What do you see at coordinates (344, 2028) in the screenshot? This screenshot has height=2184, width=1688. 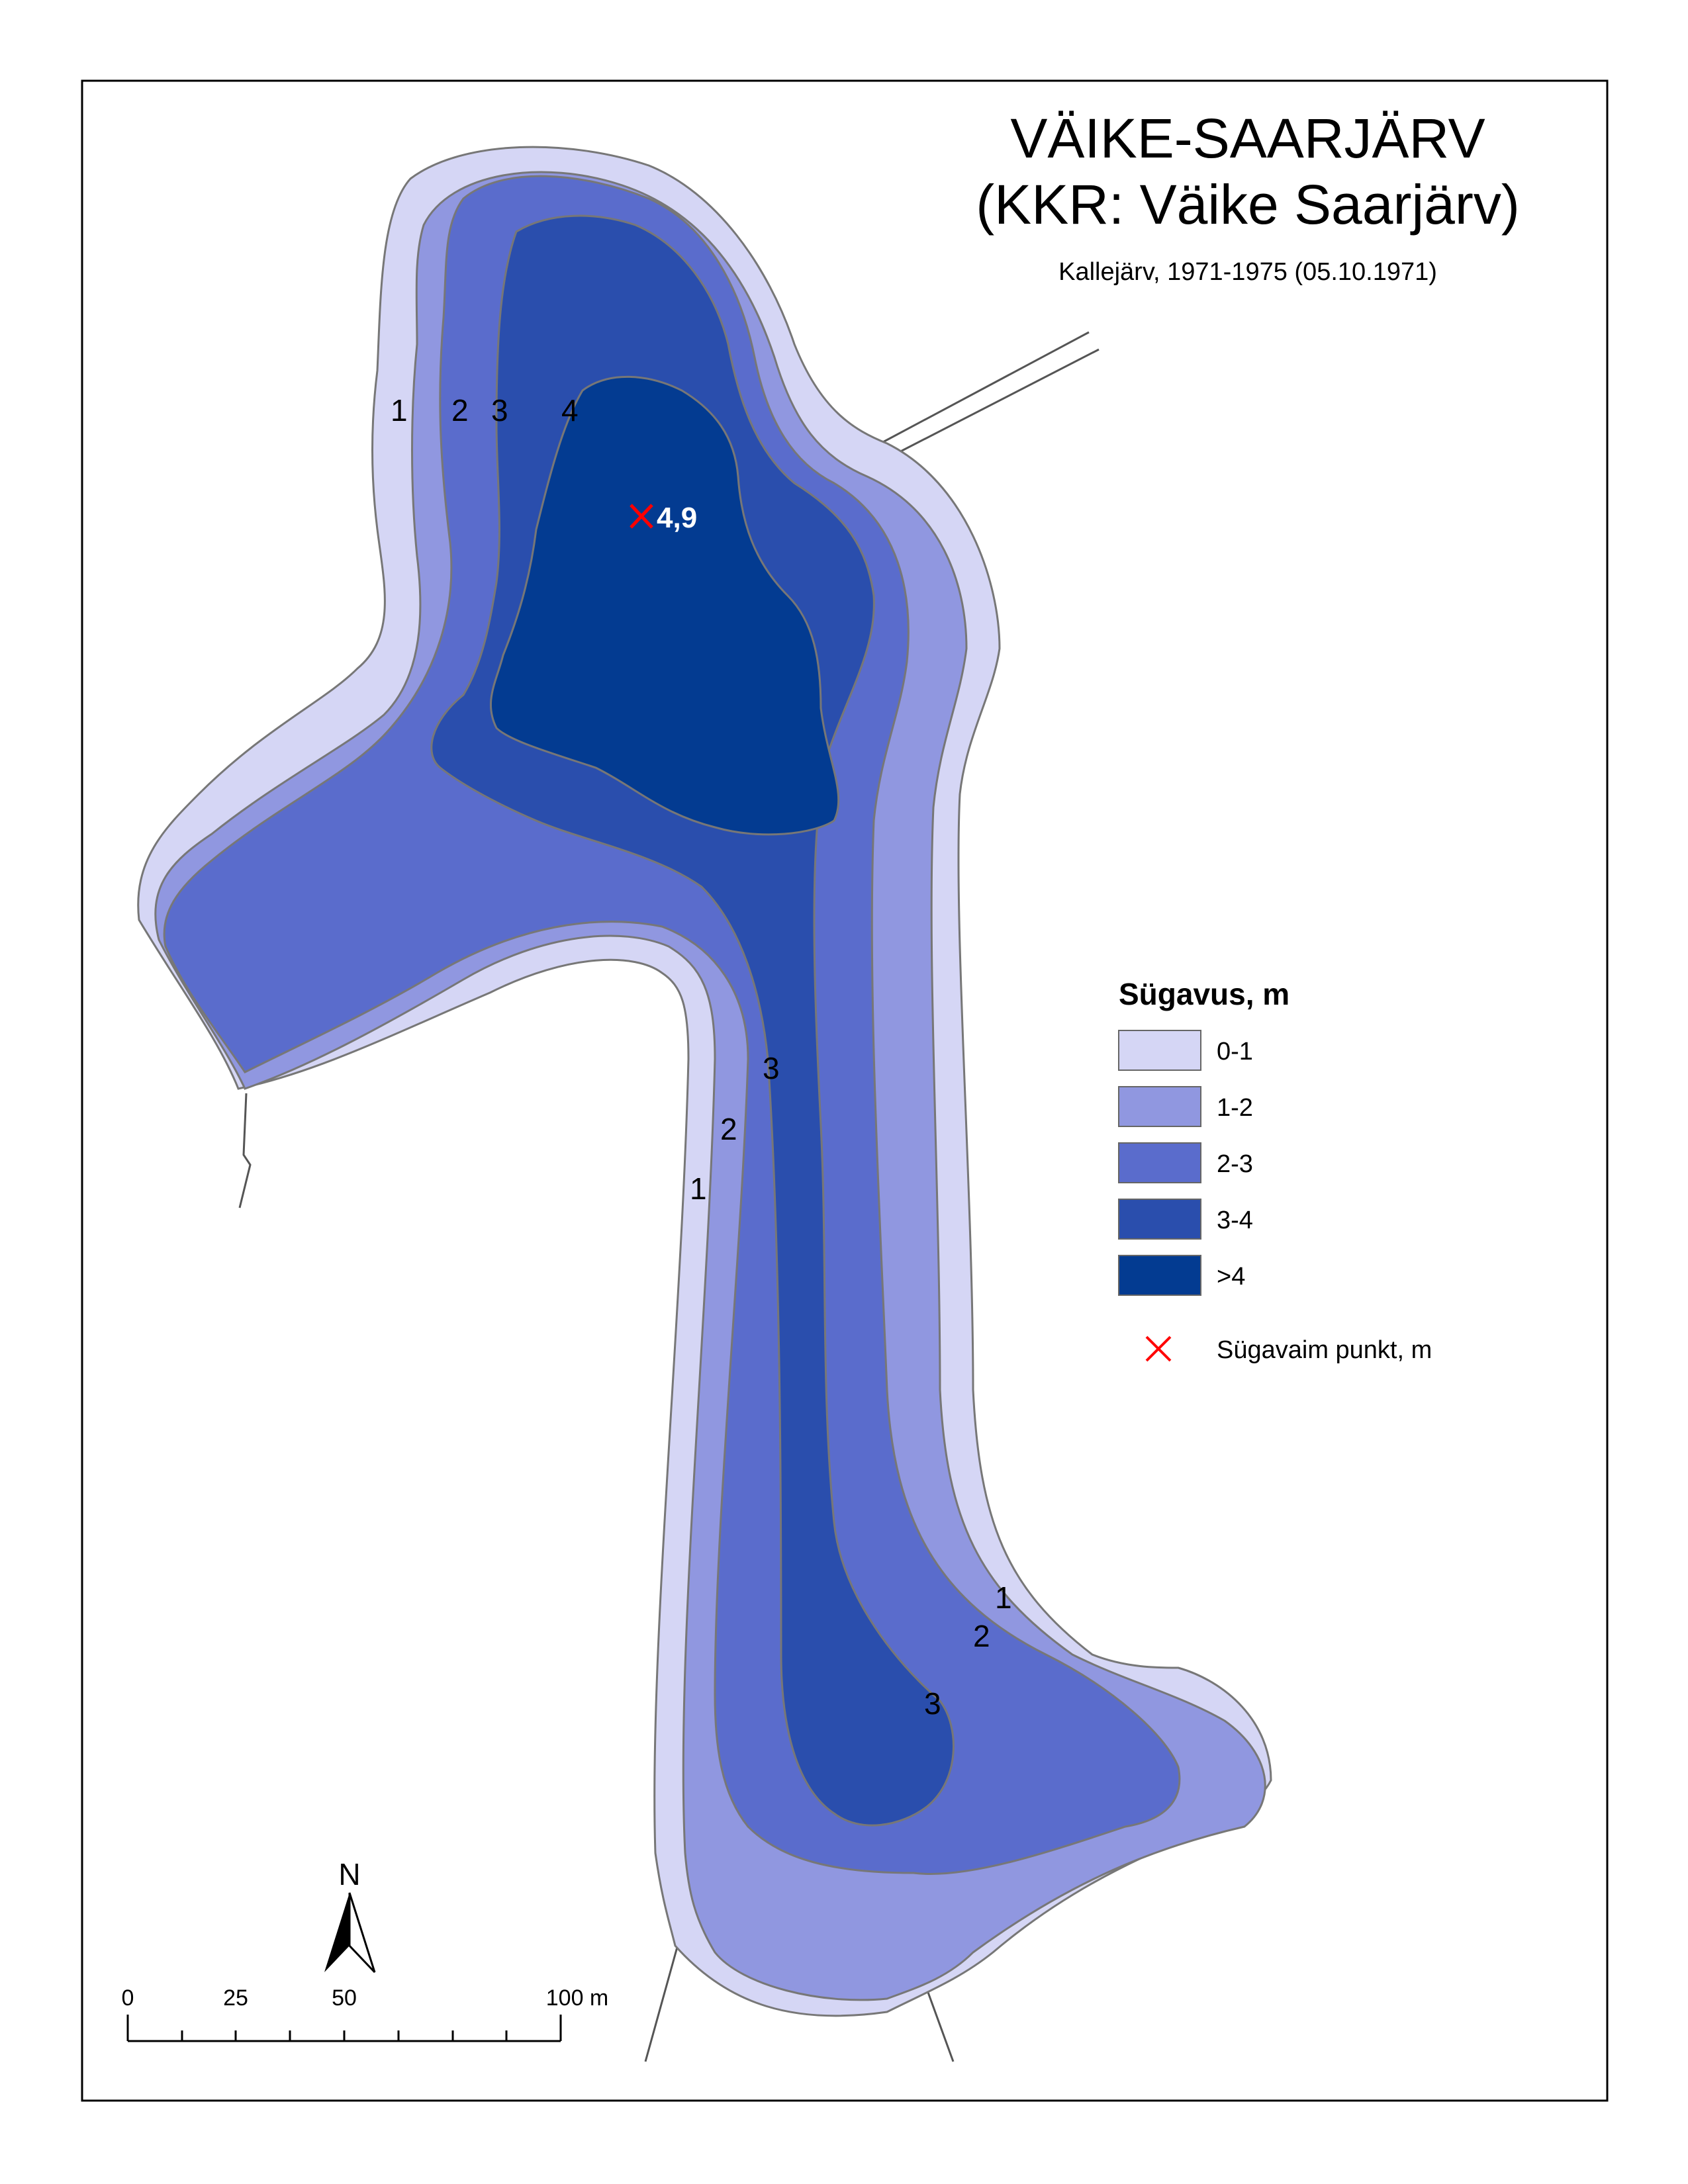 I see `scale-bar-line` at bounding box center [344, 2028].